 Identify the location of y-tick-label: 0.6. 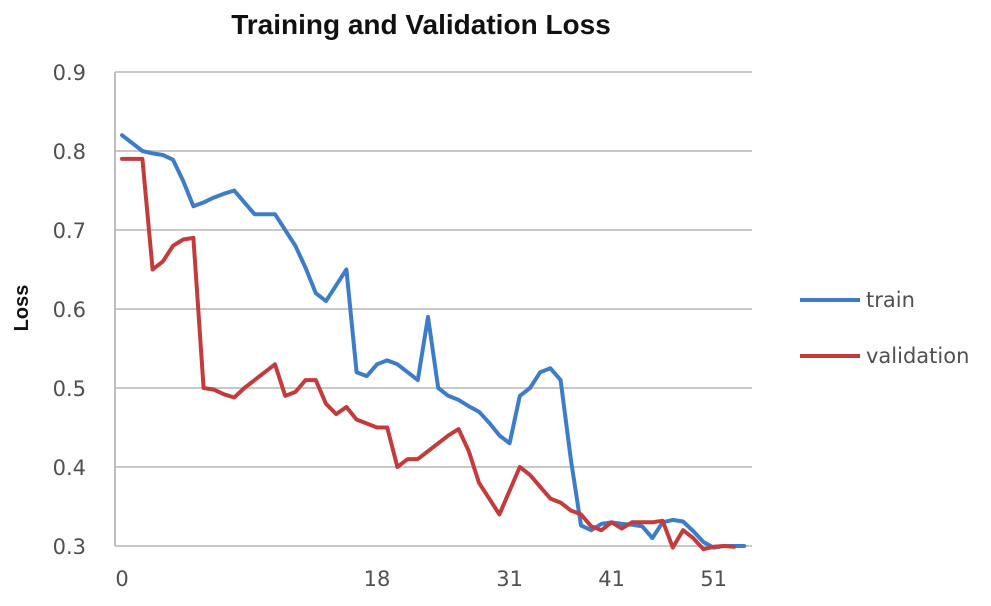
(69, 310).